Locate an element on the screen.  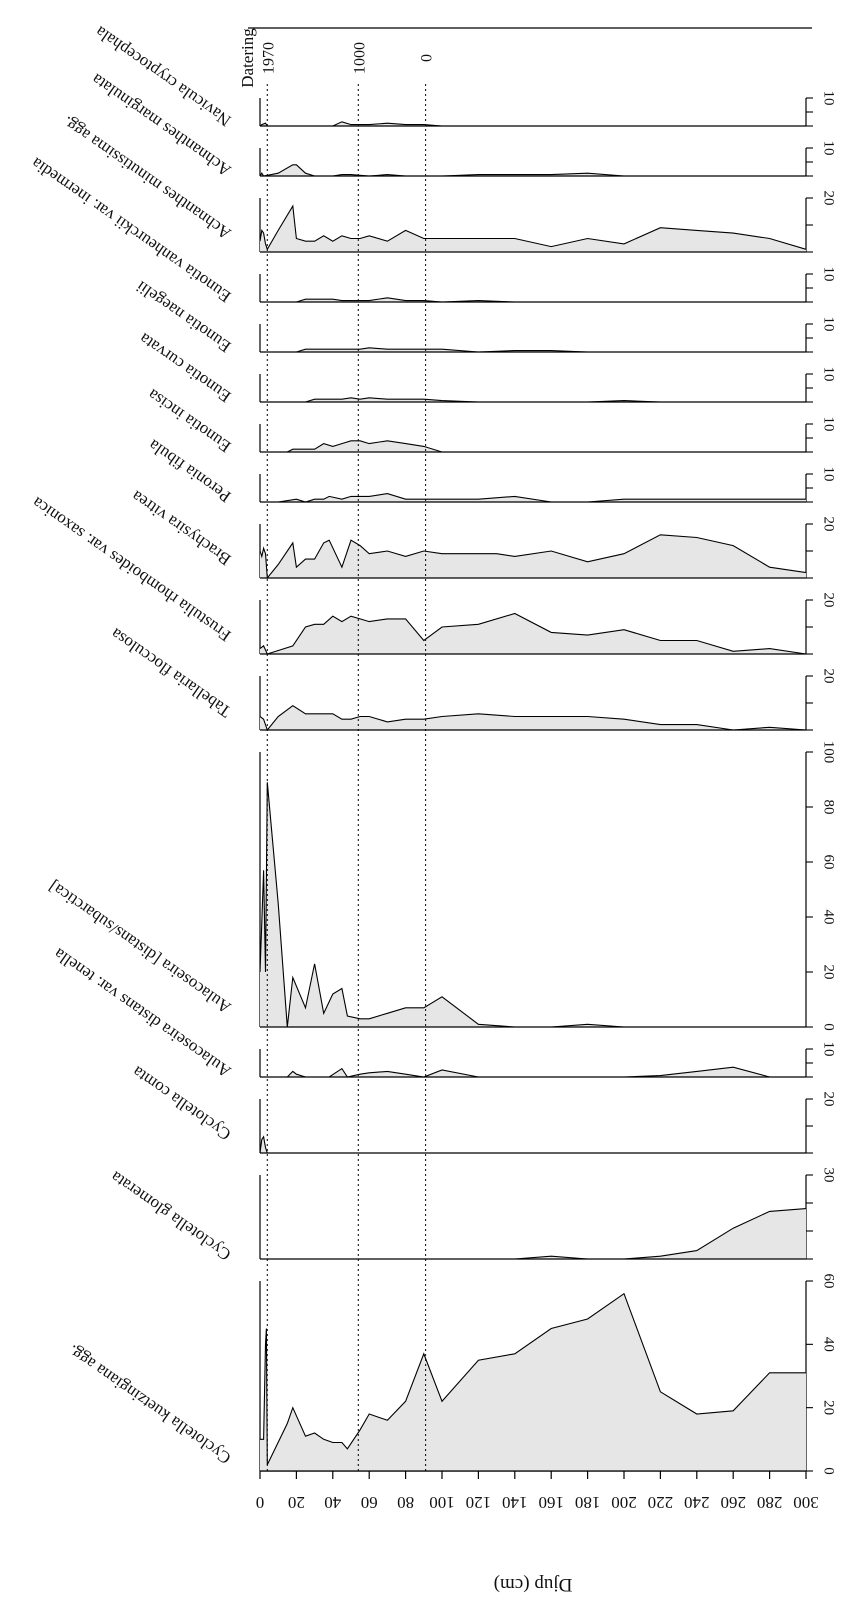
value-tick-label-3-10: 10 is located at coordinates (829, 1049).